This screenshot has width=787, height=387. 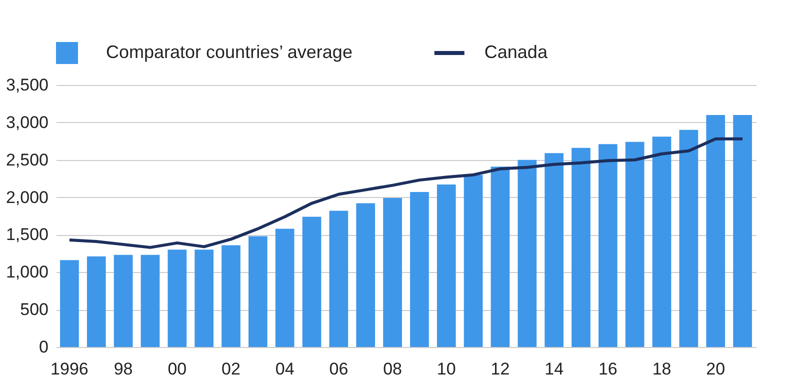 What do you see at coordinates (716, 369) in the screenshot?
I see `x-tick-label: 20` at bounding box center [716, 369].